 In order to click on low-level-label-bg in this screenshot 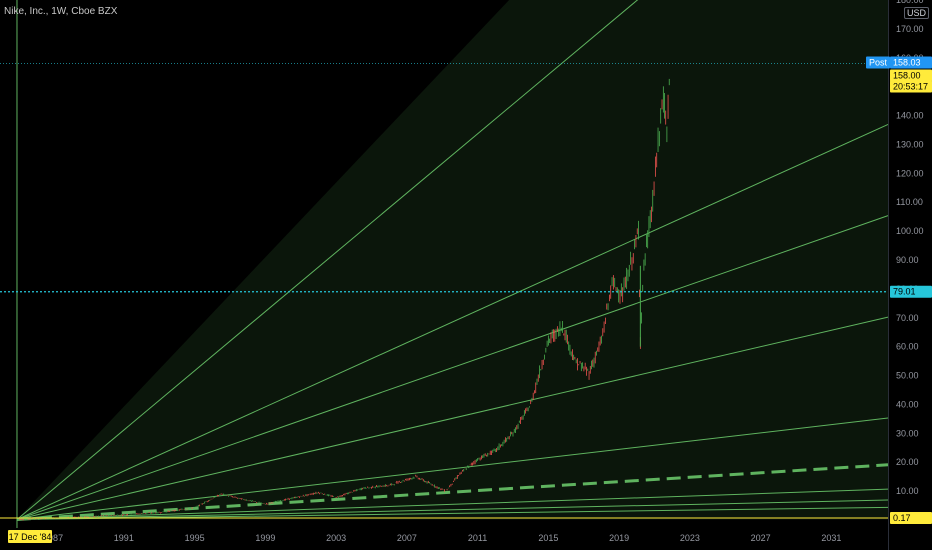, I will do `click(911, 518)`.